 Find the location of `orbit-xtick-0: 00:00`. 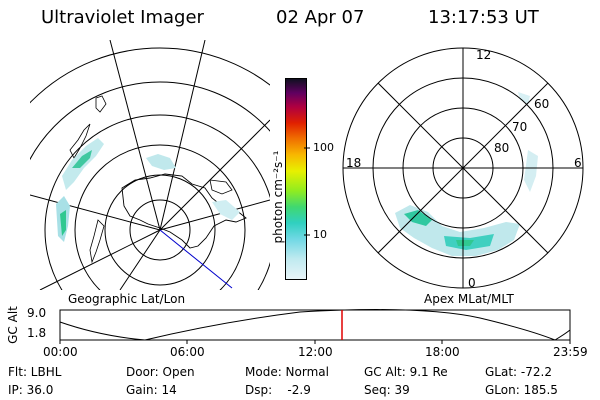

orbit-xtick-0: 00:00 is located at coordinates (60, 352).